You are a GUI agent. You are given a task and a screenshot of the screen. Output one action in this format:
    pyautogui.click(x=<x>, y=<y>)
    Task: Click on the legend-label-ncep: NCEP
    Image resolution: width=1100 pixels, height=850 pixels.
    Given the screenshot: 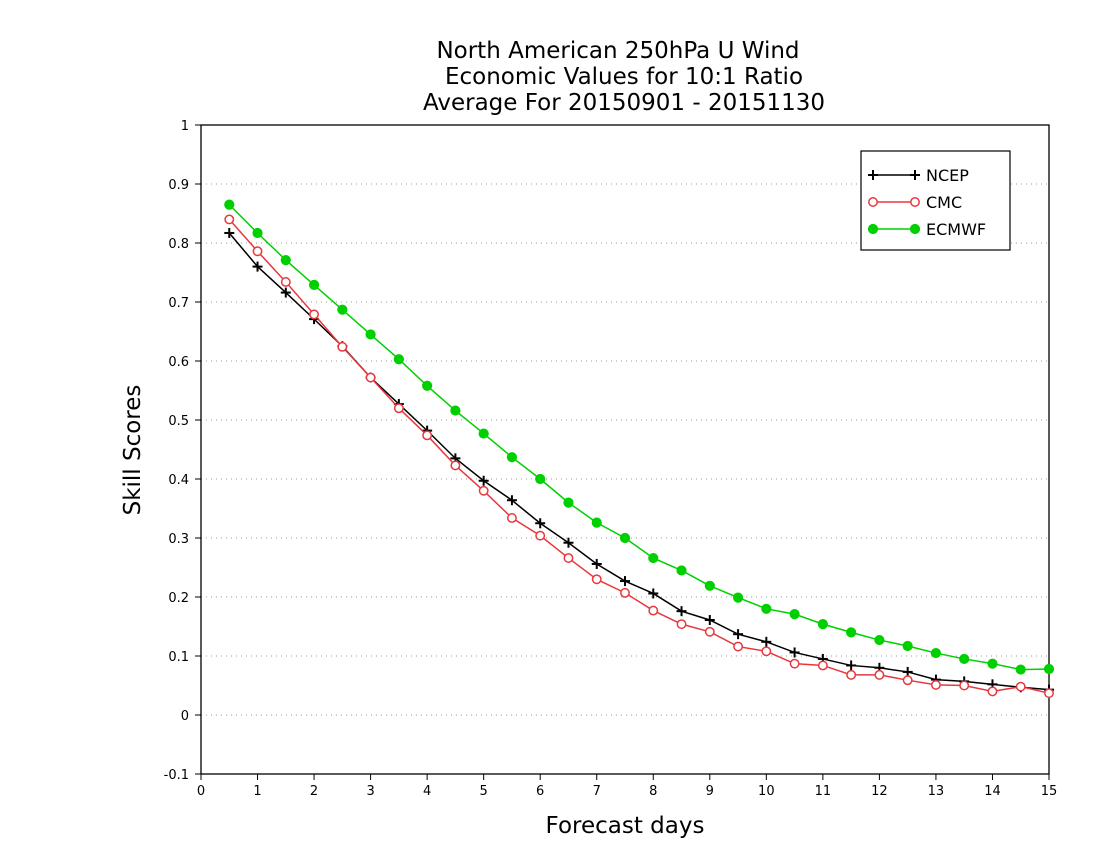 What is the action you would take?
    pyautogui.click(x=947, y=175)
    